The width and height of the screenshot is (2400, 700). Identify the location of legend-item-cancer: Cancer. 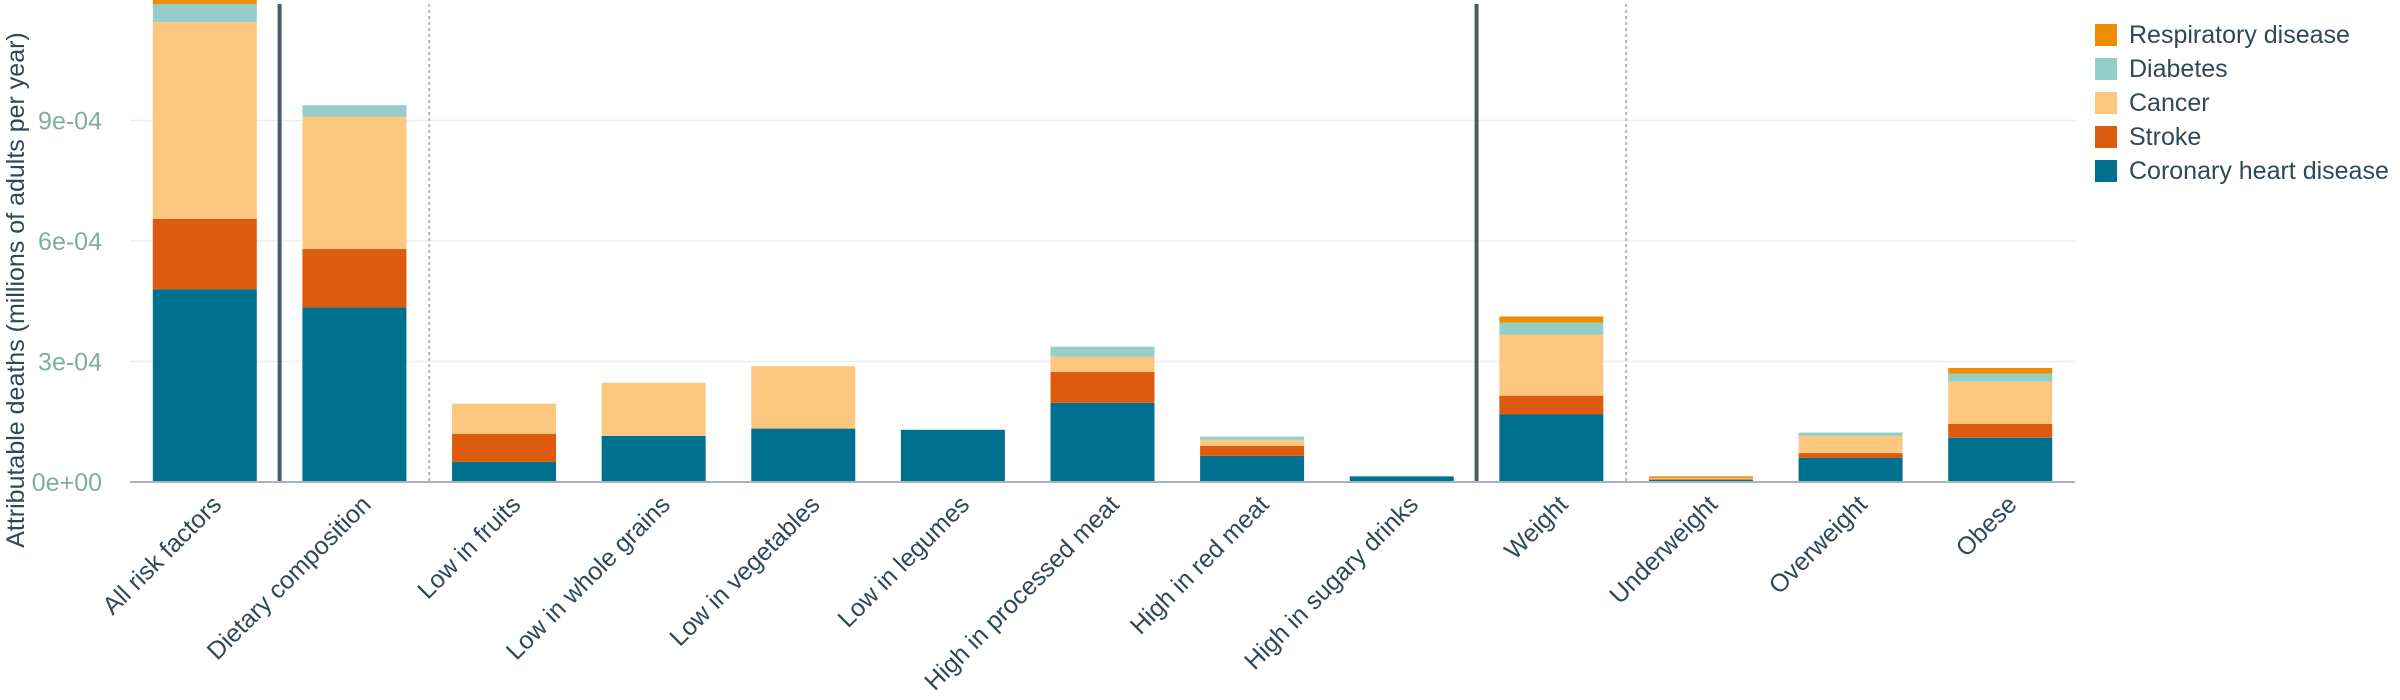
(2242, 103).